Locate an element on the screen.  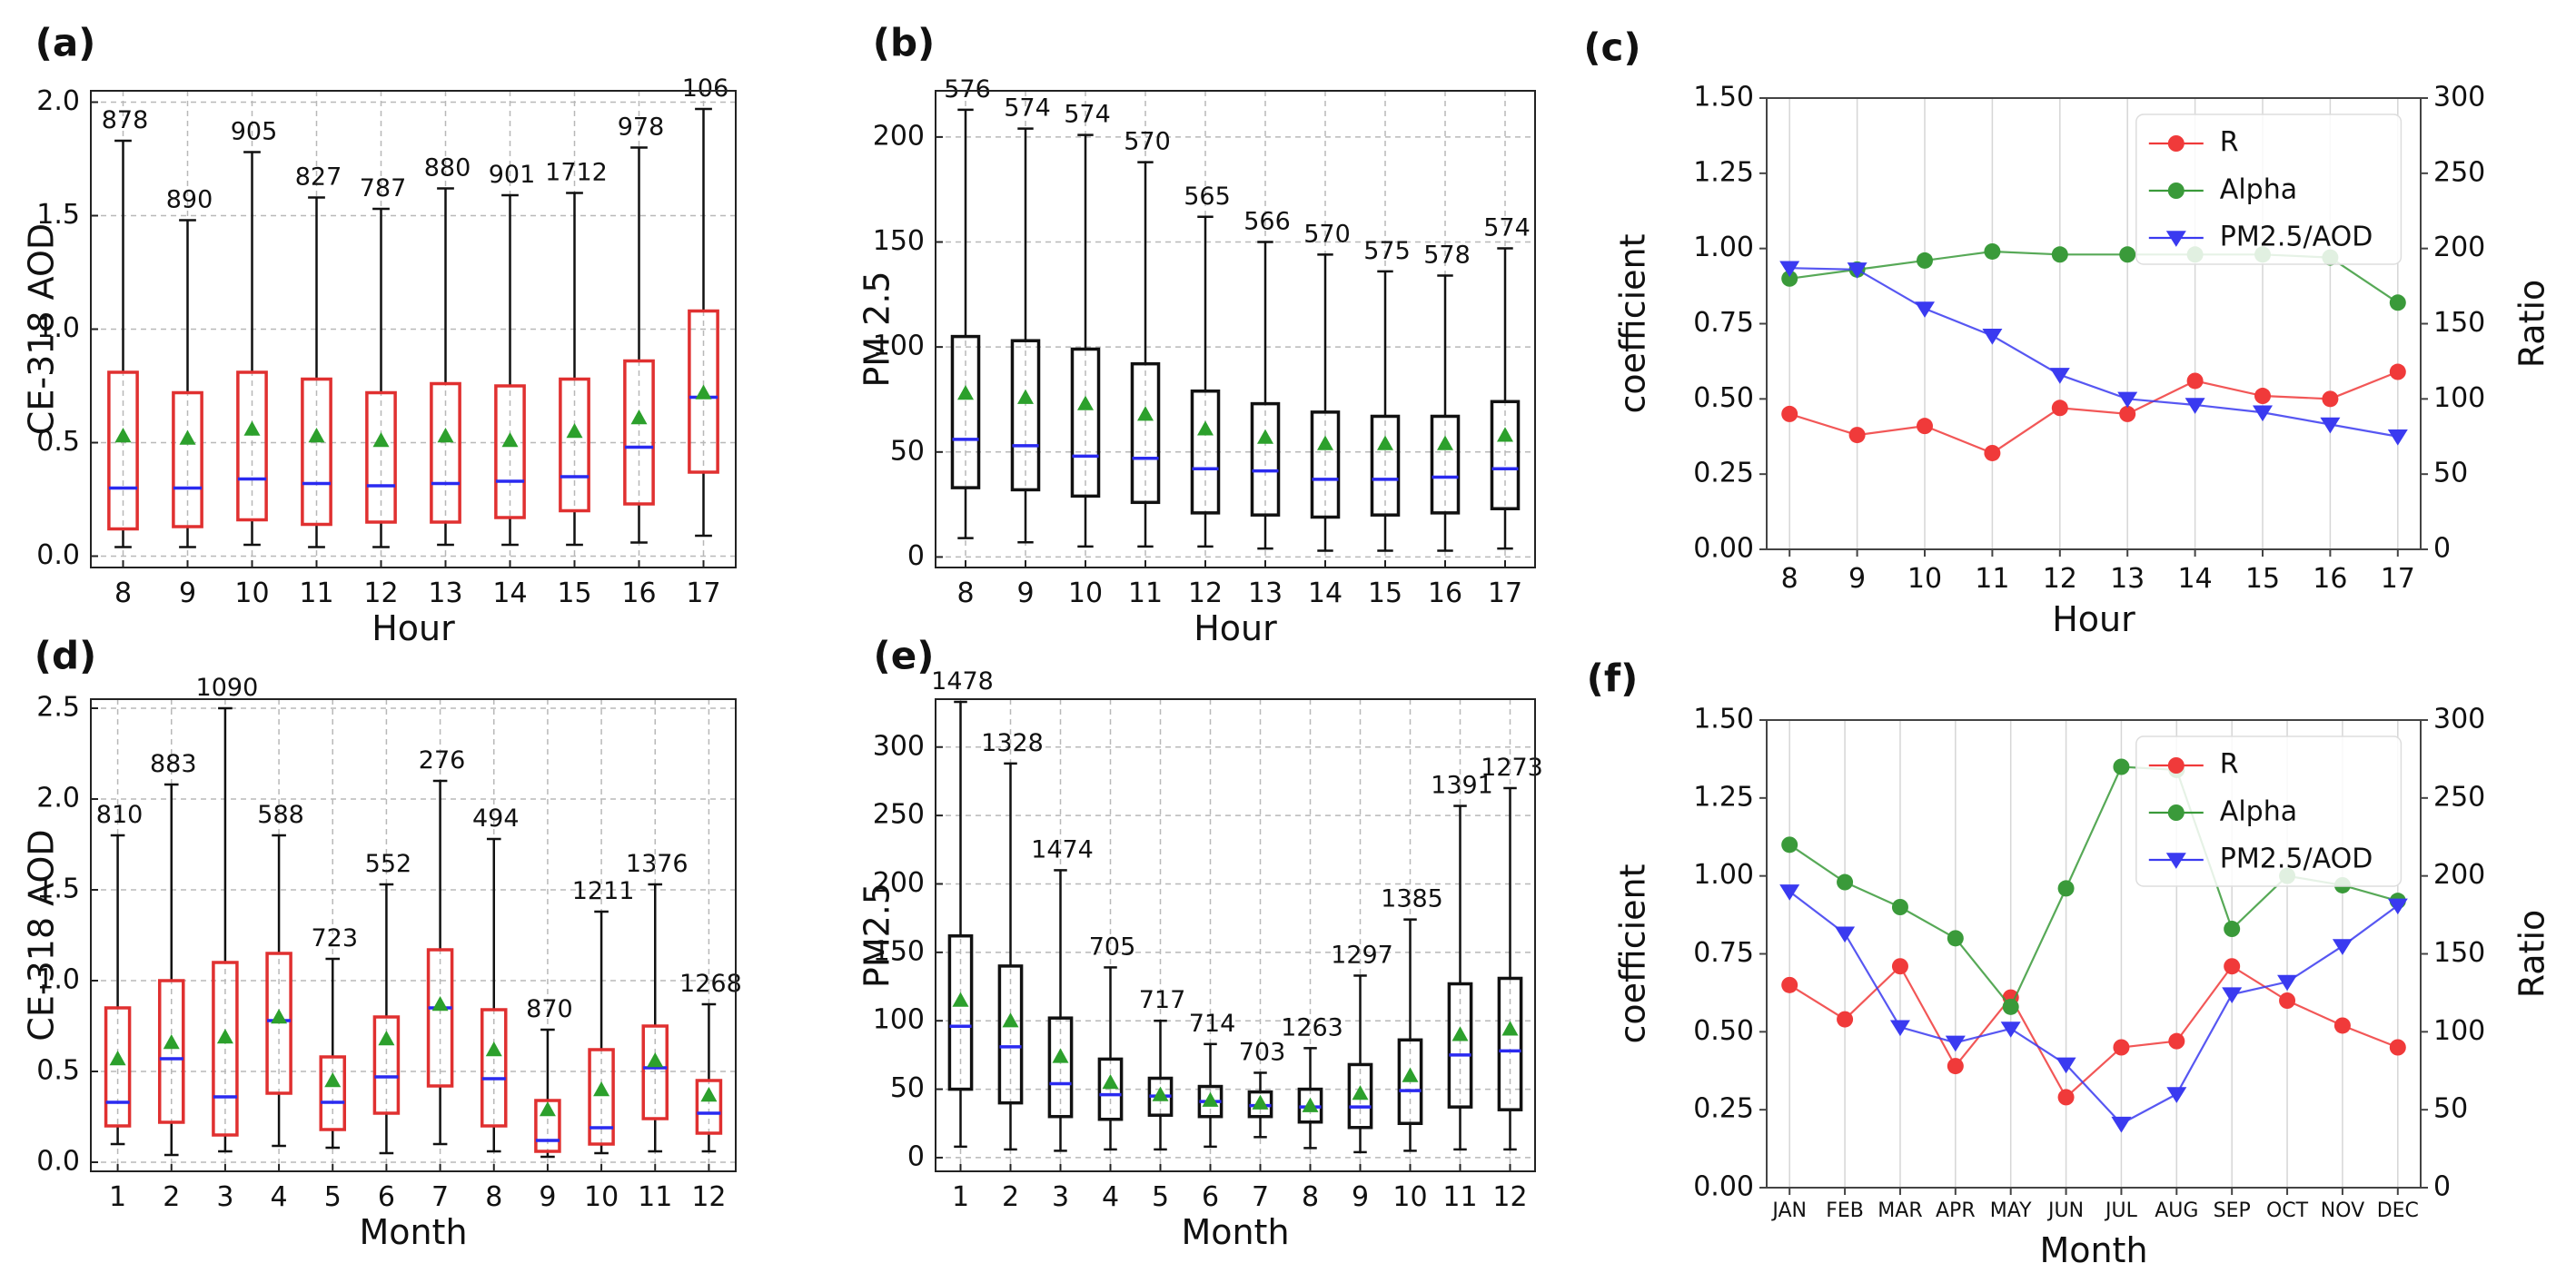
legend-label: Alpha is located at coordinates (2258, 190).